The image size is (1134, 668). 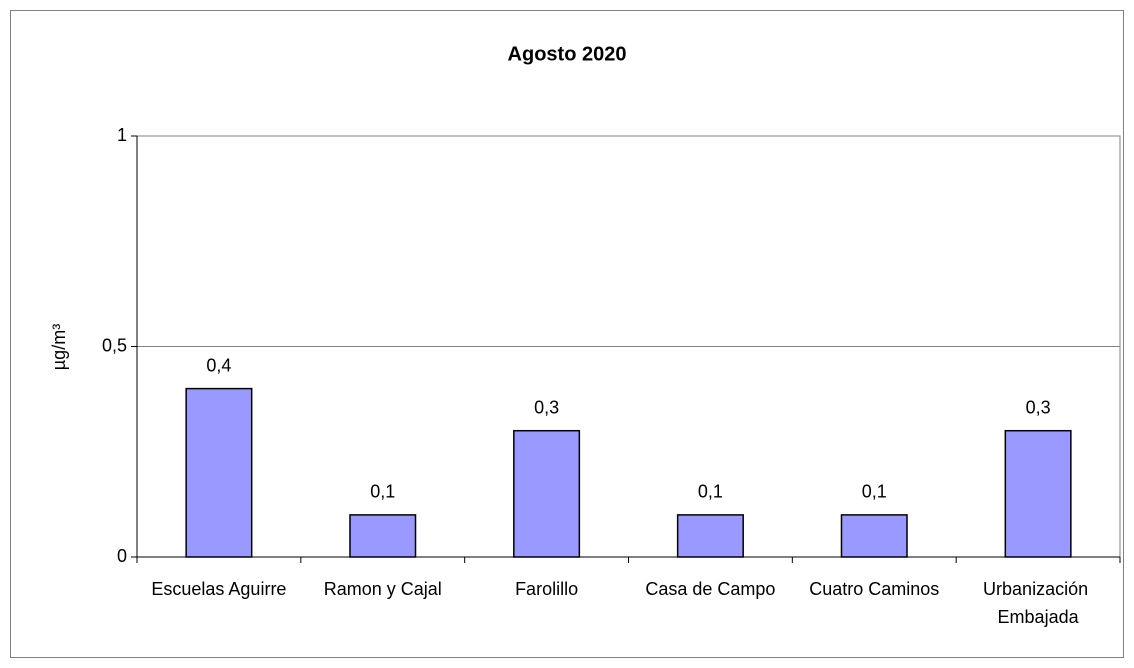 What do you see at coordinates (874, 589) in the screenshot?
I see `x-tick-label: Cuatro Caminos` at bounding box center [874, 589].